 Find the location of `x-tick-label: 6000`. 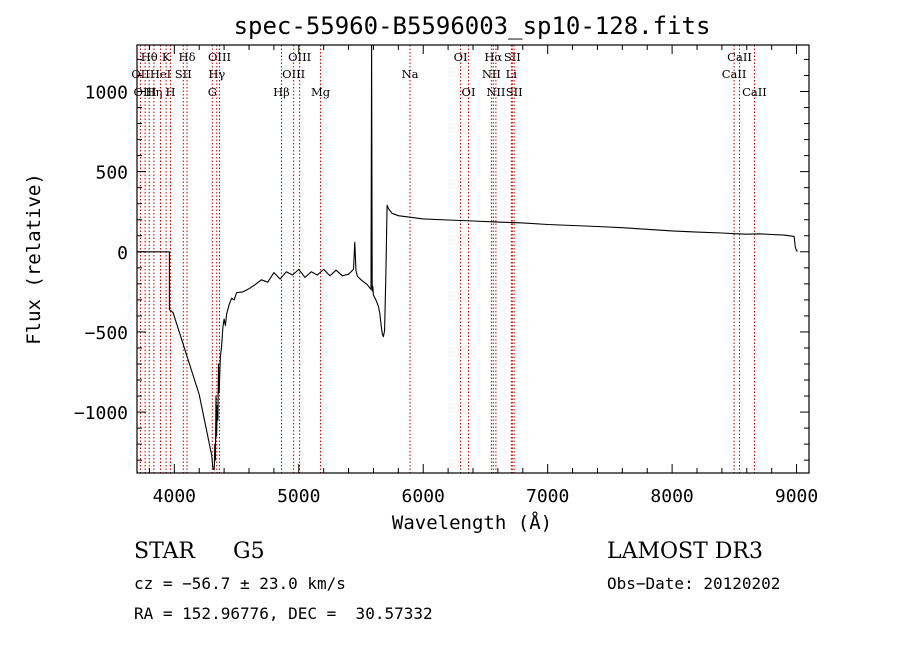

x-tick-label: 6000 is located at coordinates (423, 496).